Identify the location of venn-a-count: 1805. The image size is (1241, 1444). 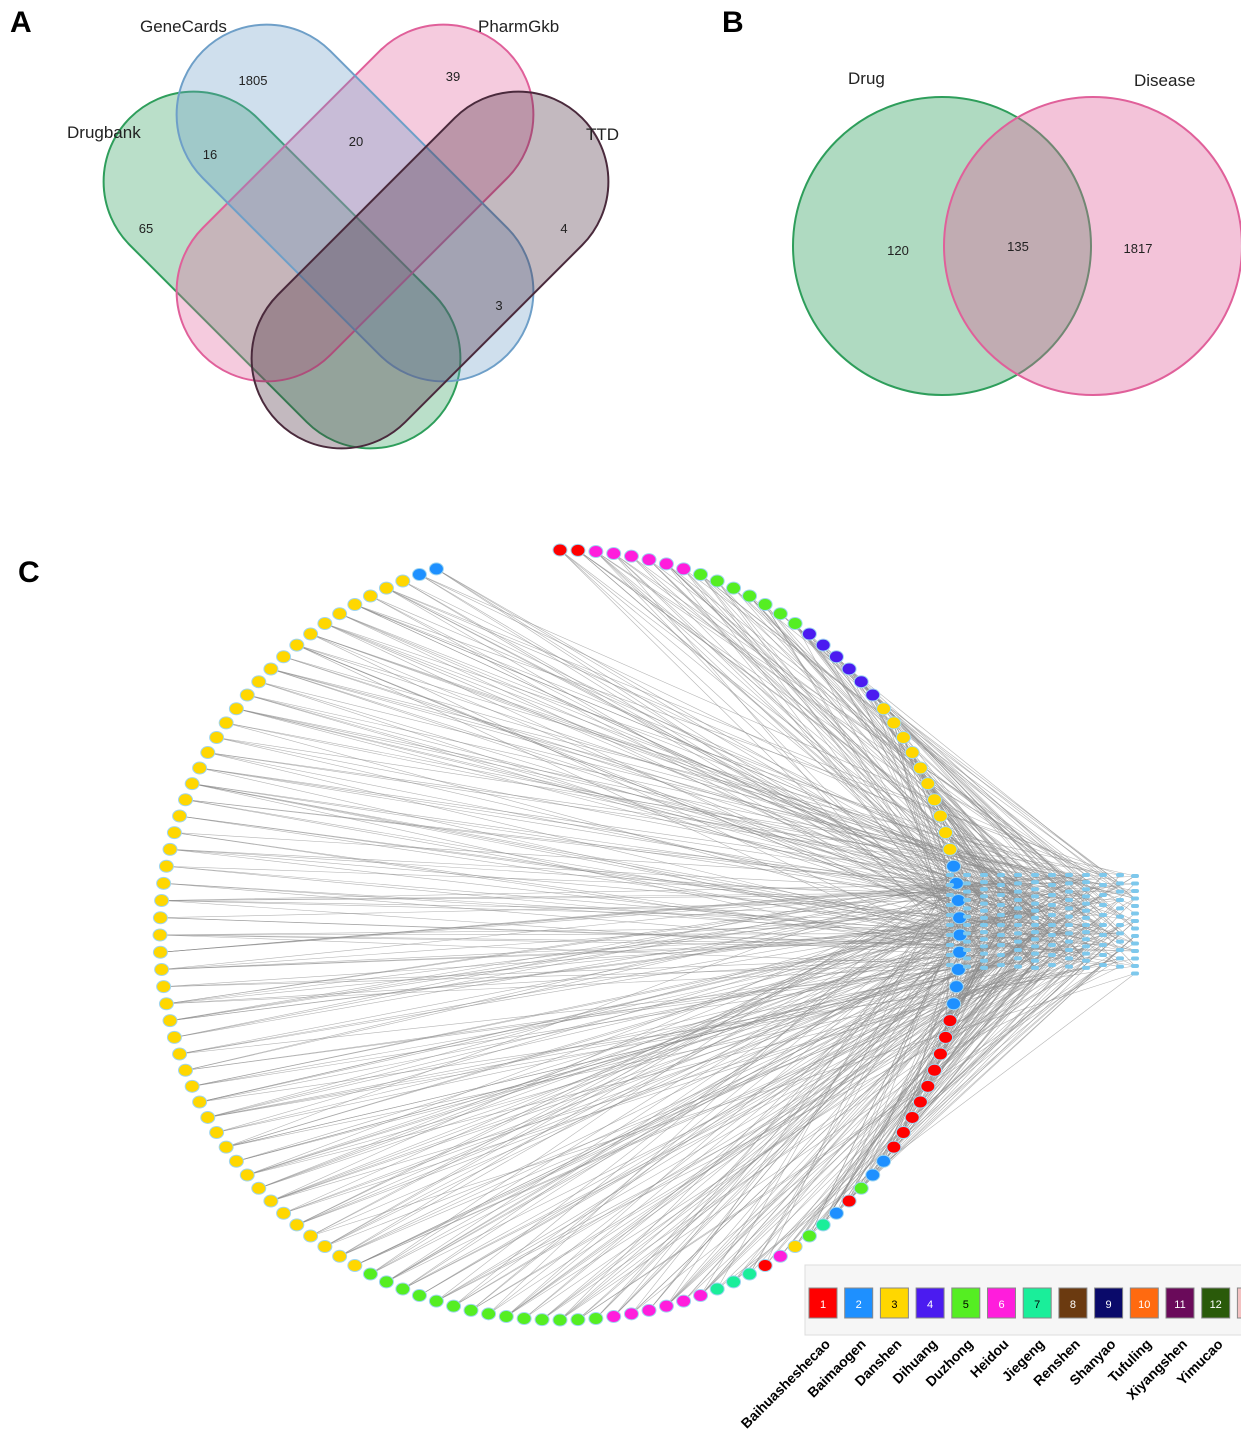
(253, 80).